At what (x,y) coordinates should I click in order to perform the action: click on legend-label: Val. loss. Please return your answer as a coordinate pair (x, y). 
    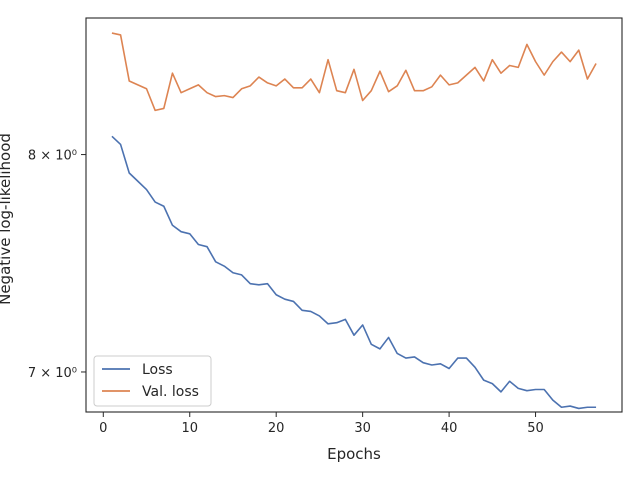
    Looking at the image, I should click on (170, 392).